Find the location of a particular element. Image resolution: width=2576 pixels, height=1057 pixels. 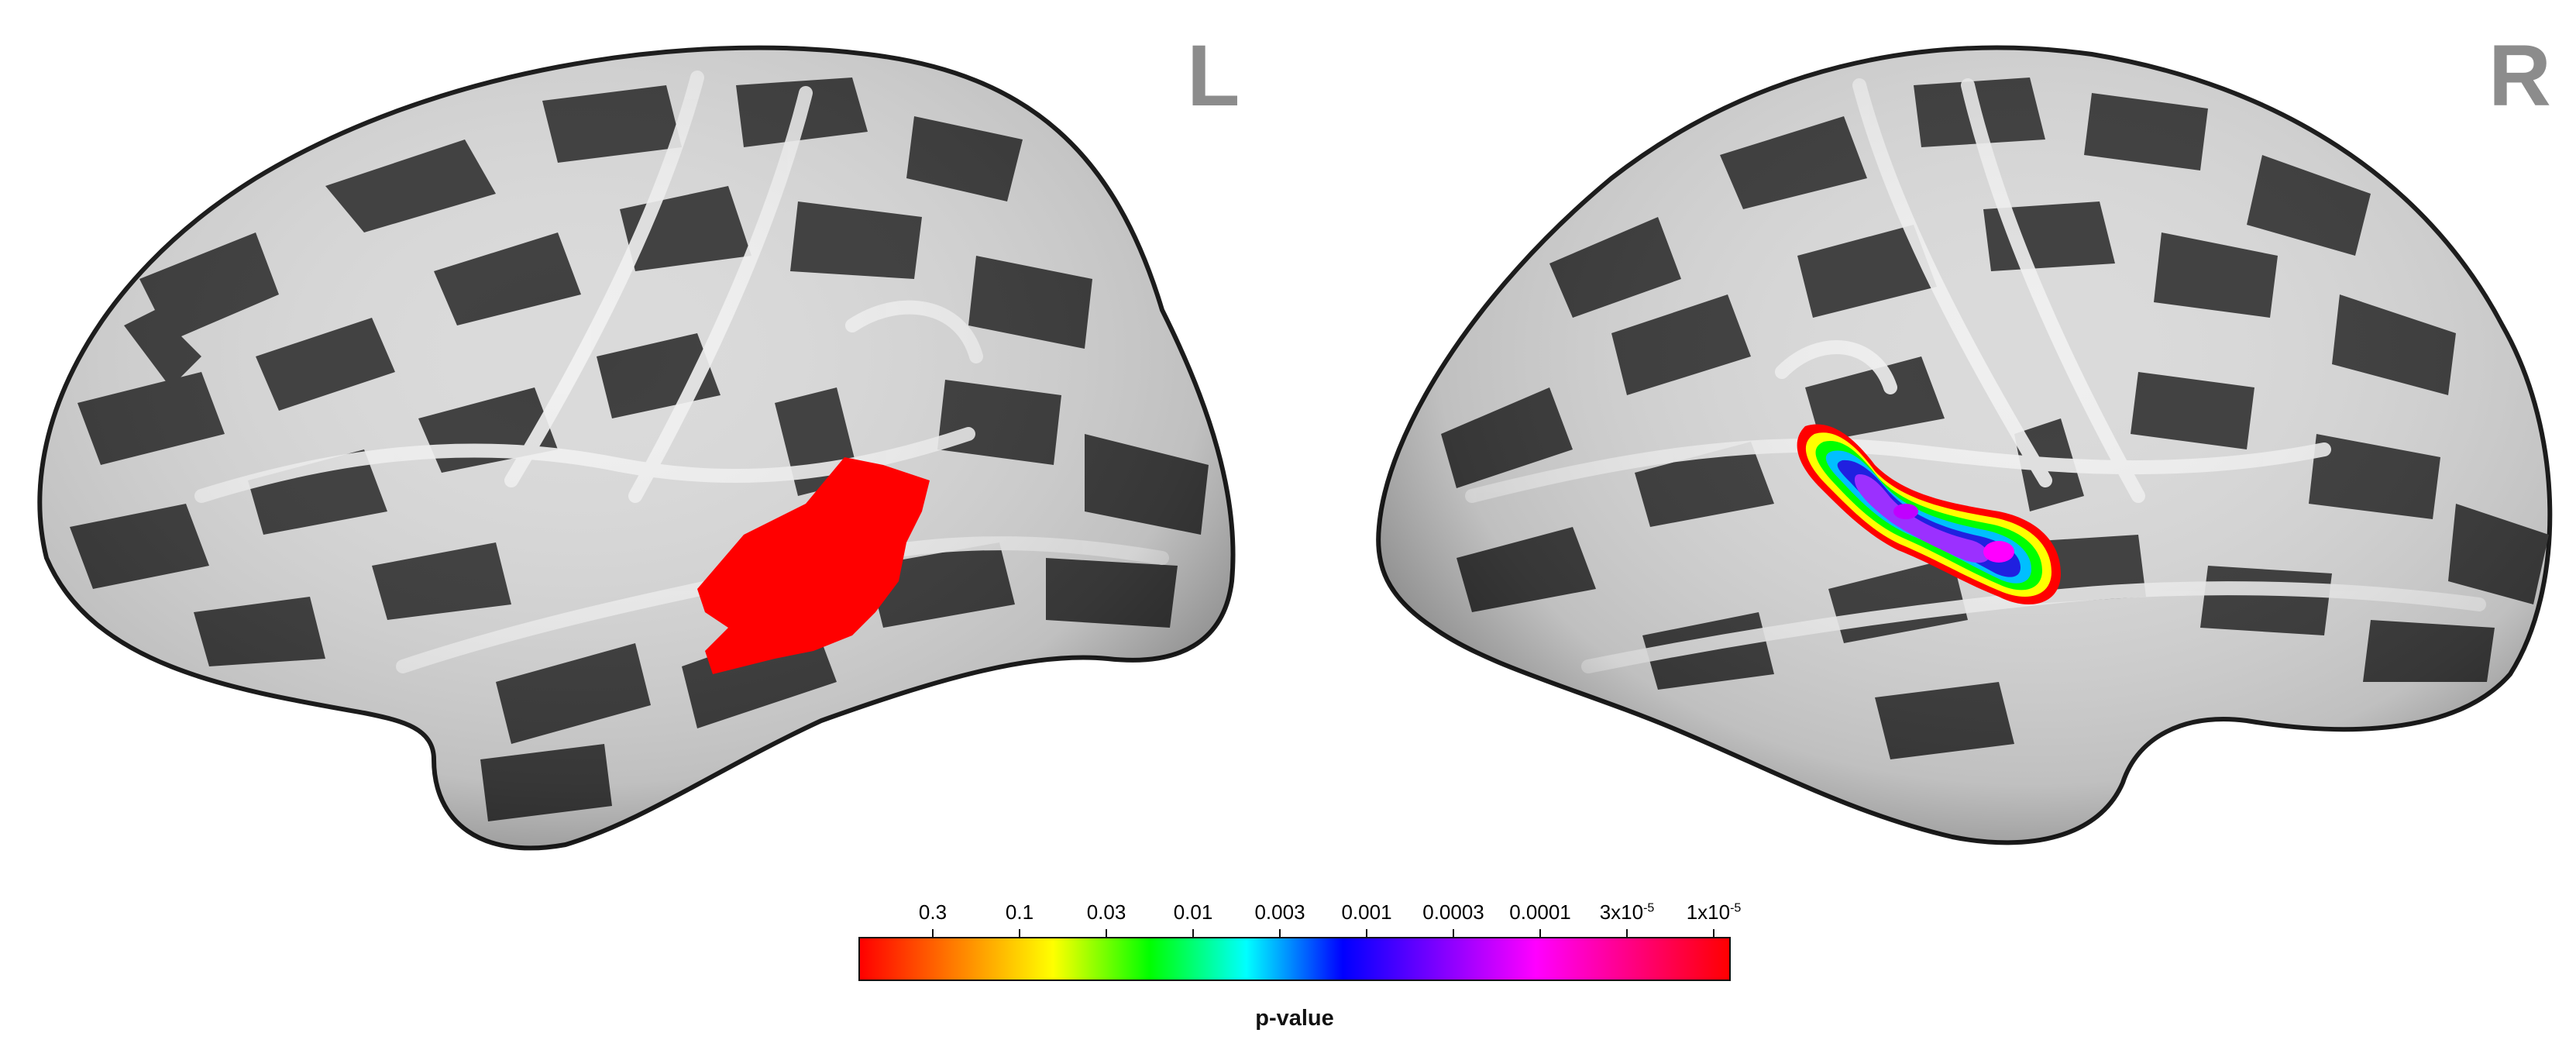

colorbar-tick-label: 0.1 is located at coordinates (1019, 912).